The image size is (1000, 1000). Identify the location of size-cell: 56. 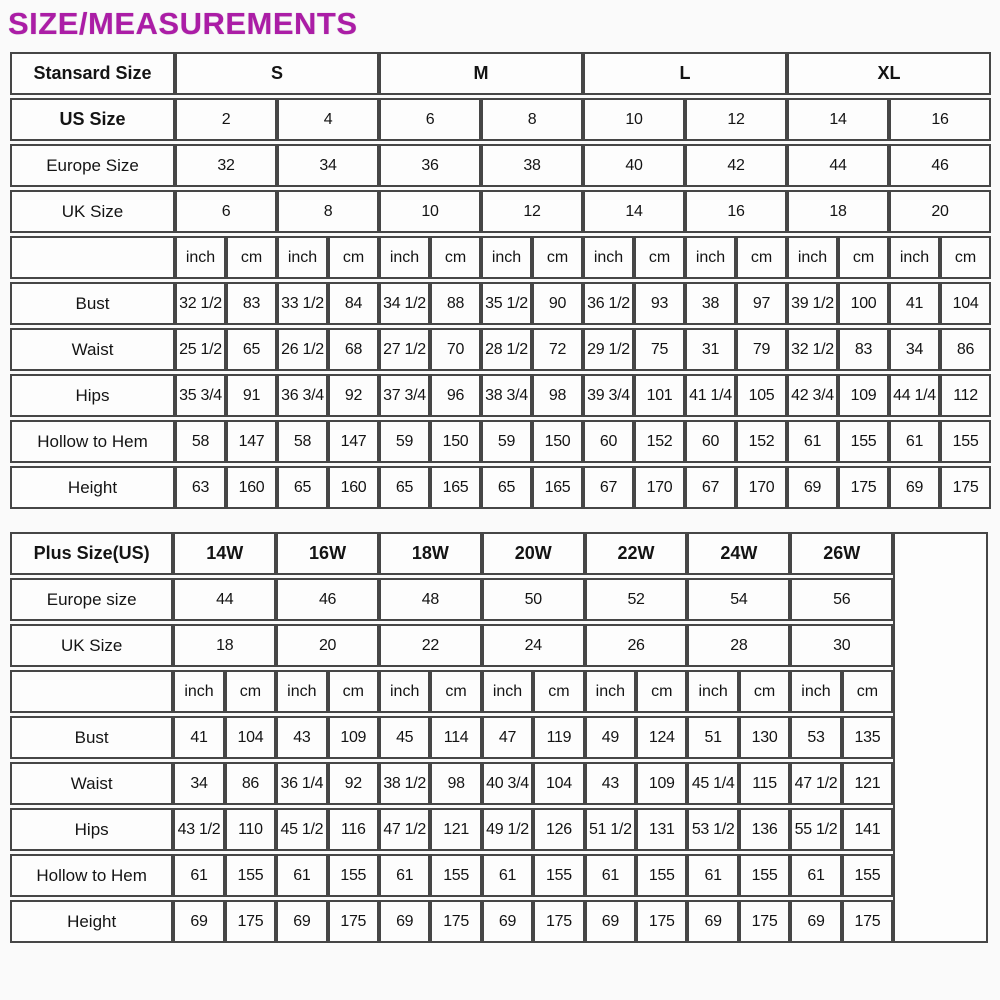
(842, 599).